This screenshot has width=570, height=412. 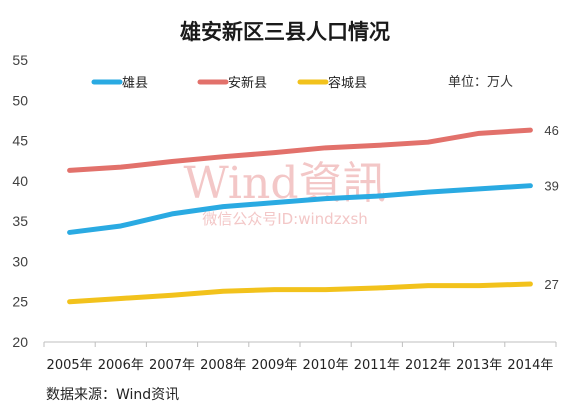 What do you see at coordinates (20, 100) in the screenshot?
I see `y-tick-label: 50` at bounding box center [20, 100].